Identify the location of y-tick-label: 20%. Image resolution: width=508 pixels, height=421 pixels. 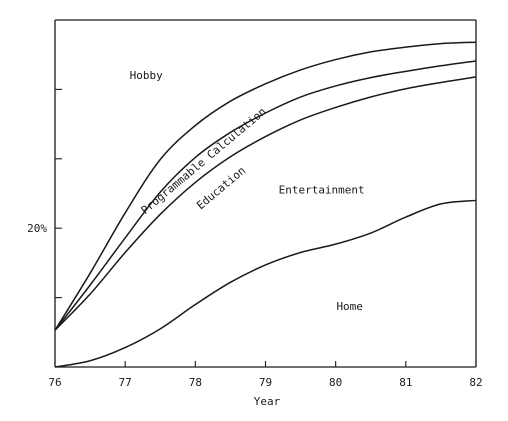
(37, 228).